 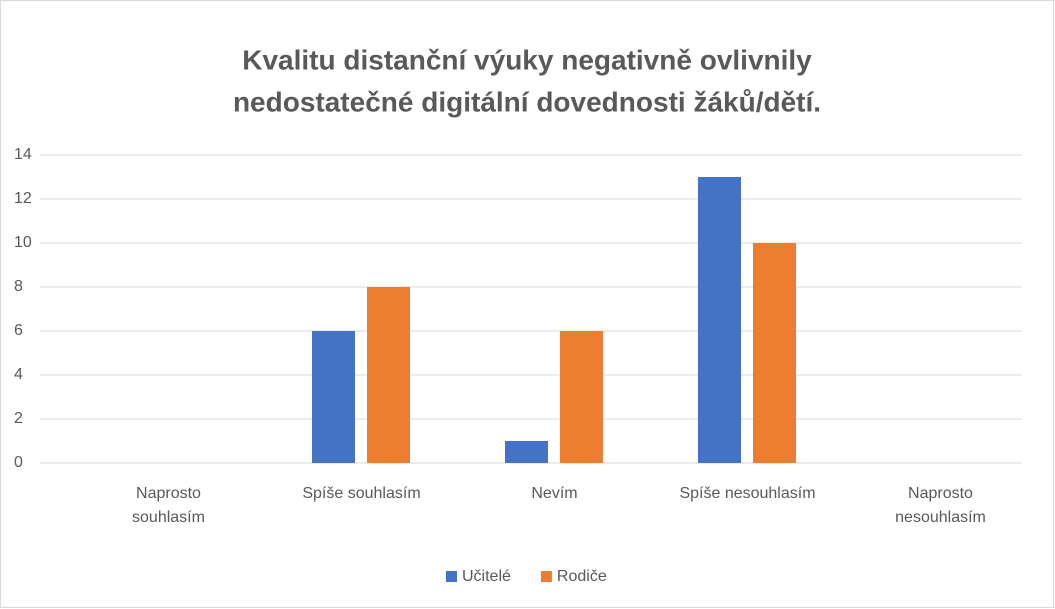 I want to click on y-tick-label: 0, so click(x=18, y=462).